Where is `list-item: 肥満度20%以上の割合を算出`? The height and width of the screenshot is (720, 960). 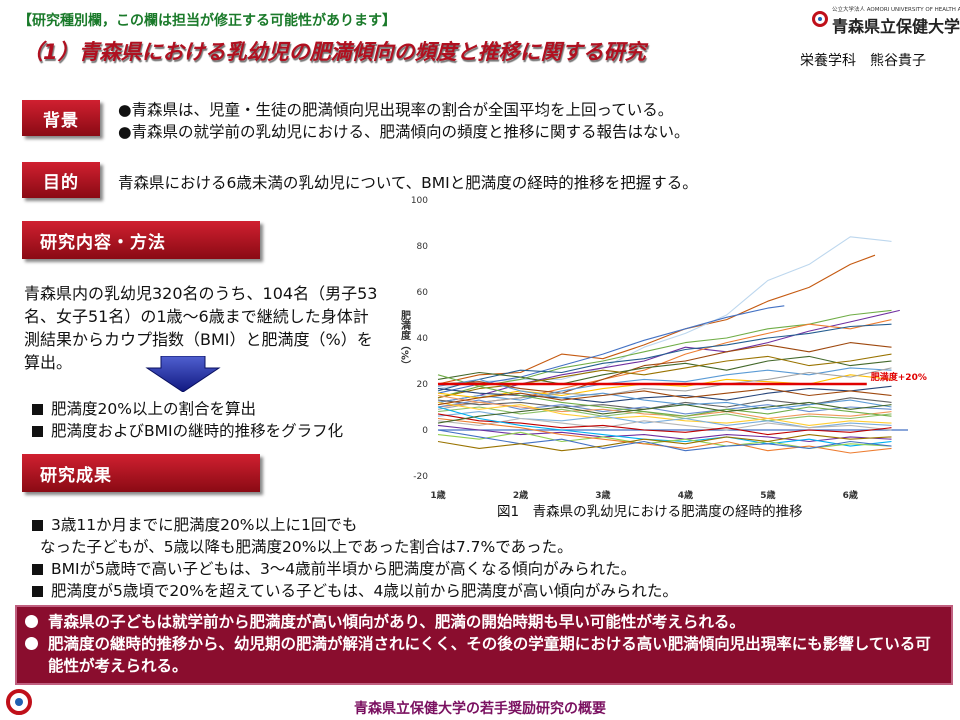
list-item: 肥満度20%以上の割合を算出 is located at coordinates (187, 409).